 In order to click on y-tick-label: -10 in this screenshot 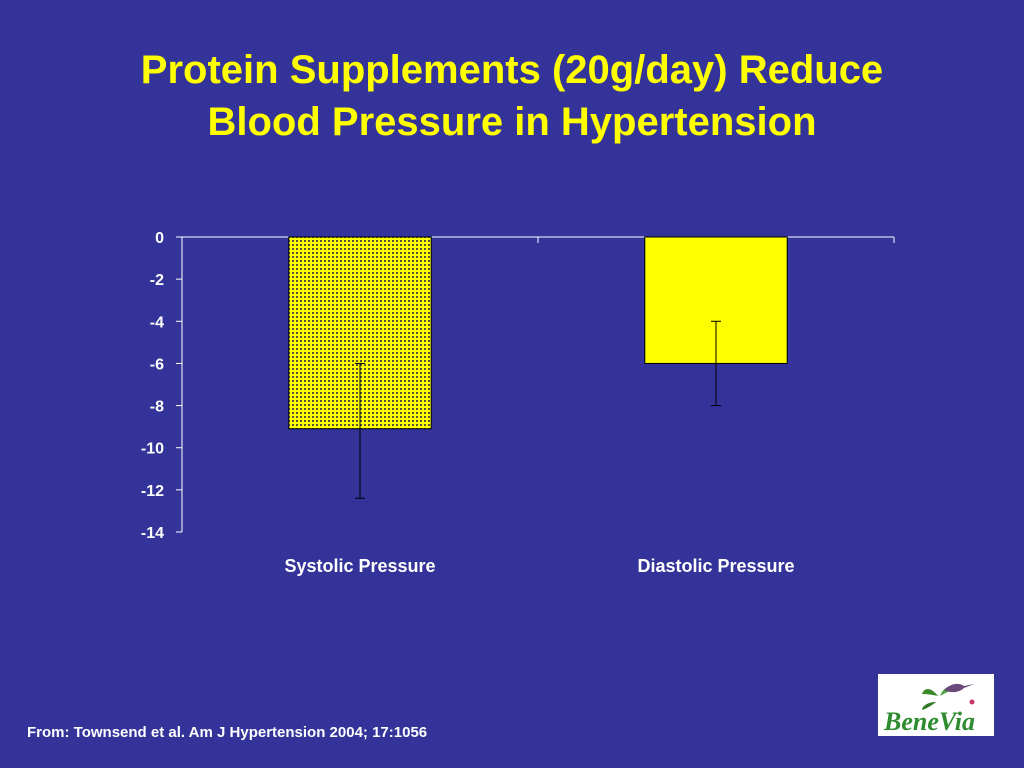, I will do `click(152, 449)`.